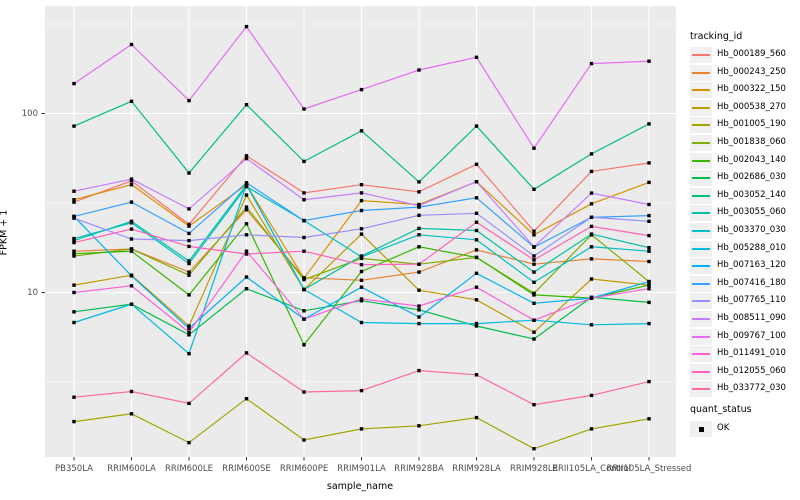  Describe the element at coordinates (751, 71) in the screenshot. I see `legend-item-label: Hb_000243_250` at that location.